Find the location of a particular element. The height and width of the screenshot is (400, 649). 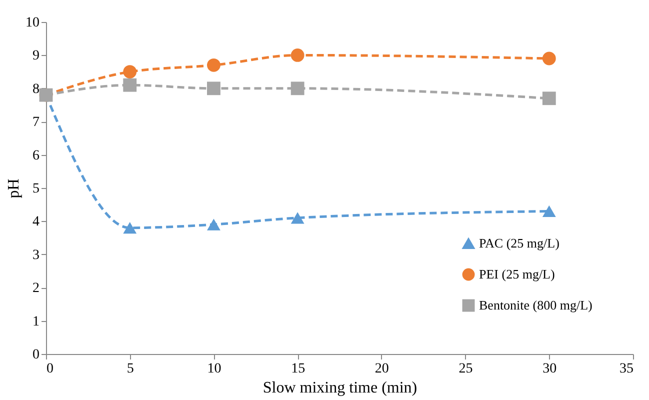

y-tick-label: 9 is located at coordinates (36, 56).